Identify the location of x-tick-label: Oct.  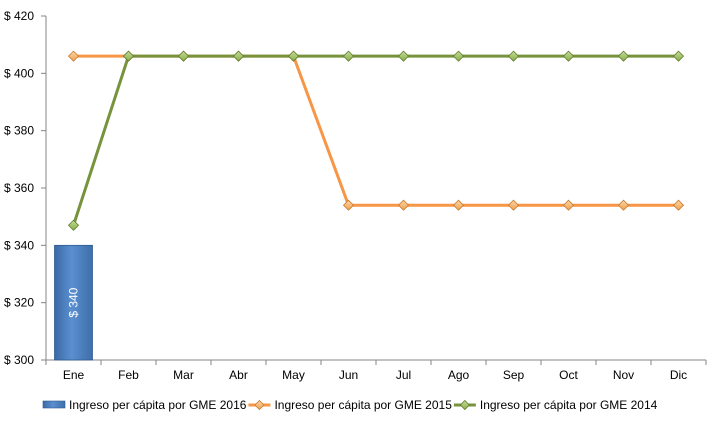
(568, 375).